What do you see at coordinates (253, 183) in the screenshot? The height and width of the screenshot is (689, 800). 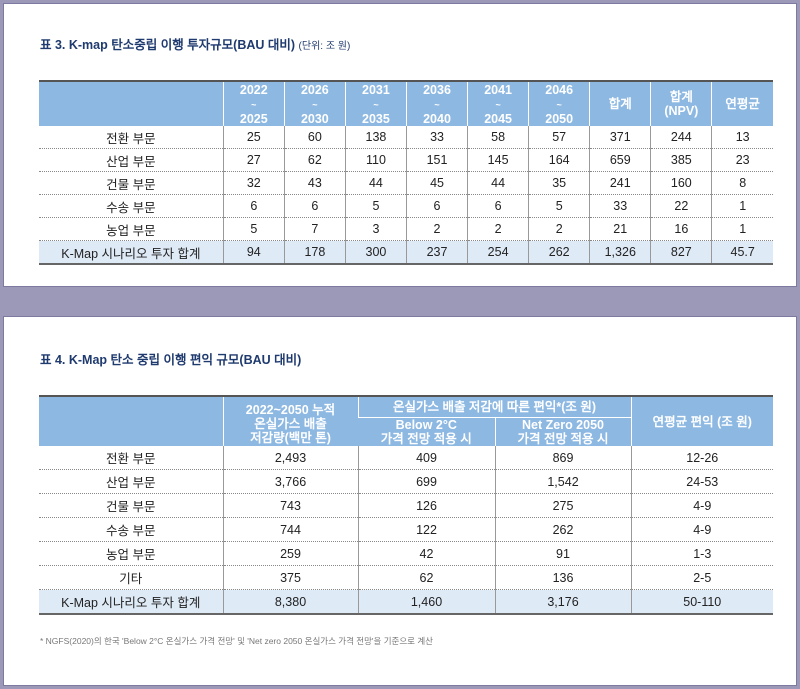 I see `cell-value: 32` at bounding box center [253, 183].